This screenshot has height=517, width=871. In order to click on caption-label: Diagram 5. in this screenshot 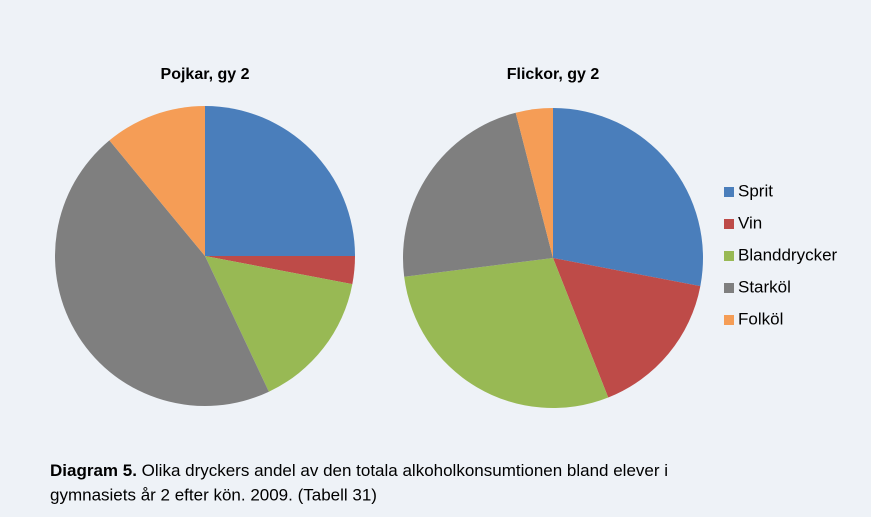, I will do `click(93, 470)`.